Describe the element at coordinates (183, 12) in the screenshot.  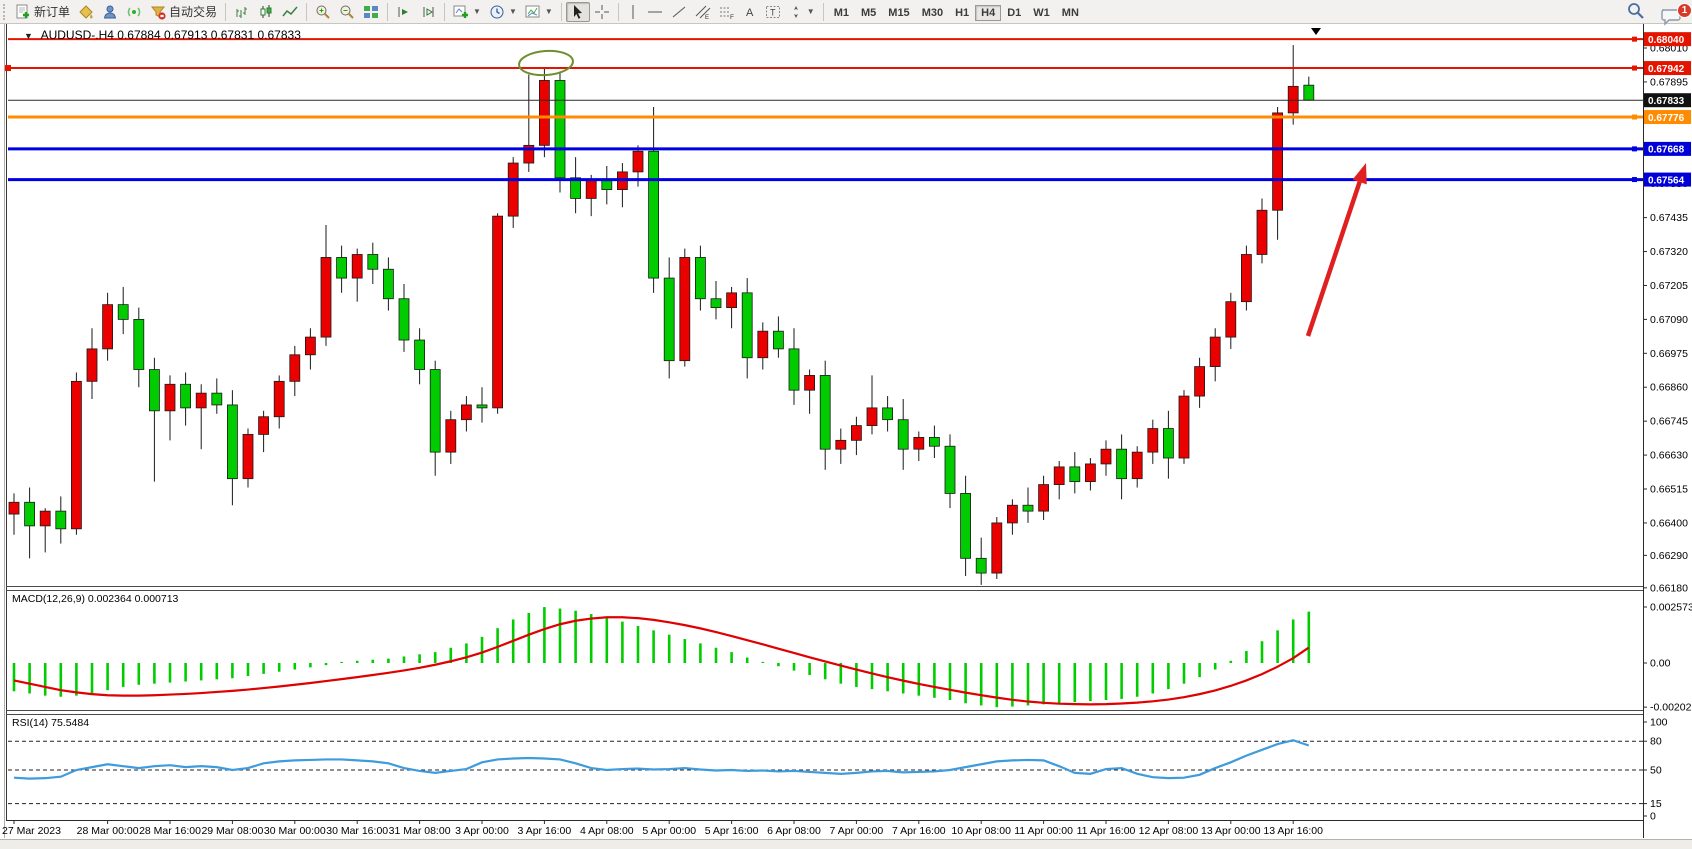
I see `auto-trading-button: 自动交易` at that location.